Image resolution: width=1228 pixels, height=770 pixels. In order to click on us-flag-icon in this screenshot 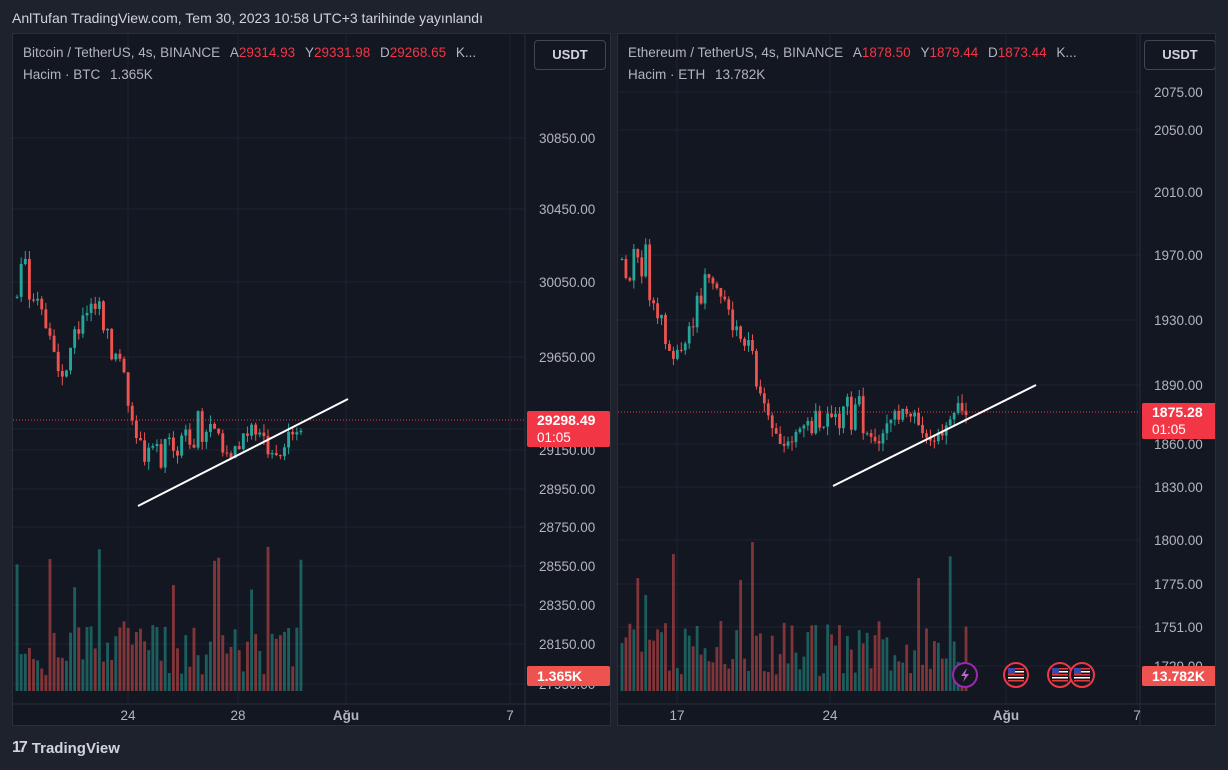, I will do `click(1082, 675)`.